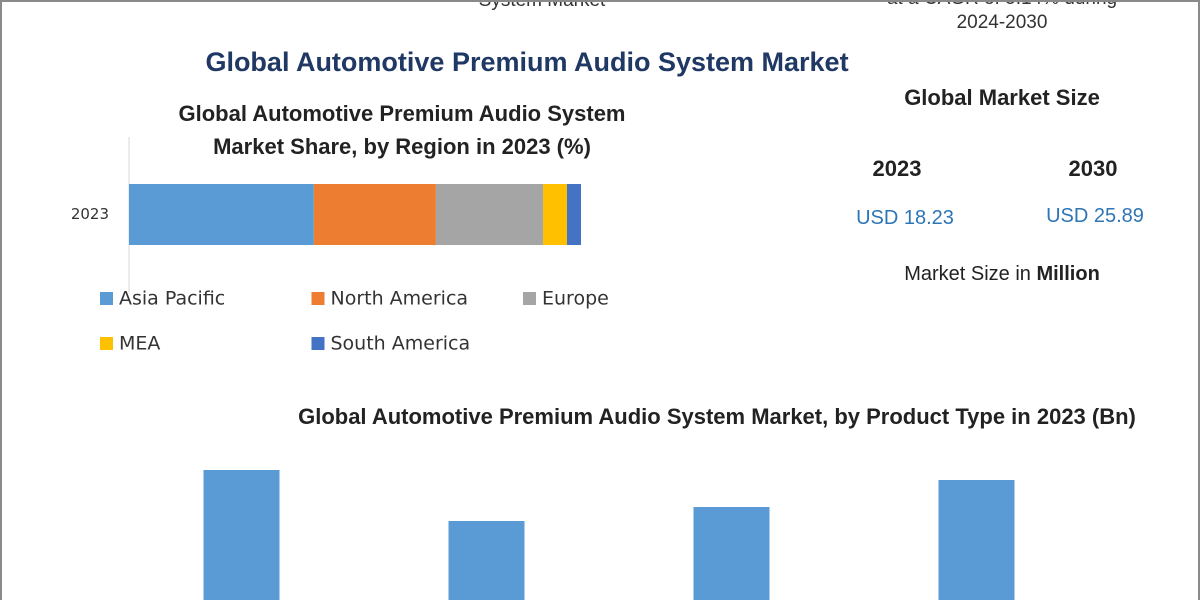 The image size is (1200, 600). Describe the element at coordinates (400, 299) in the screenshot. I see `legend-label: North America` at that location.